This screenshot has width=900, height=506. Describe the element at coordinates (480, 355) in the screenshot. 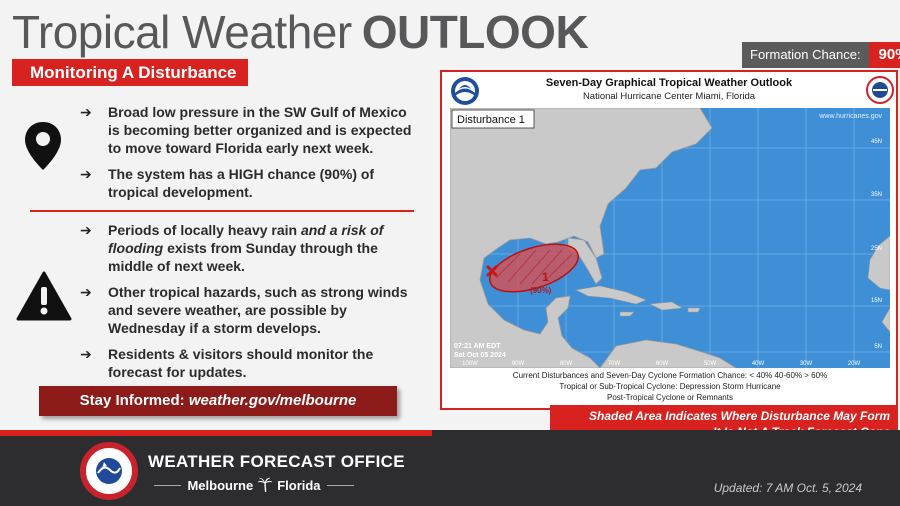

I see `map-timestamp-date: Sat Oct 05 2024` at that location.